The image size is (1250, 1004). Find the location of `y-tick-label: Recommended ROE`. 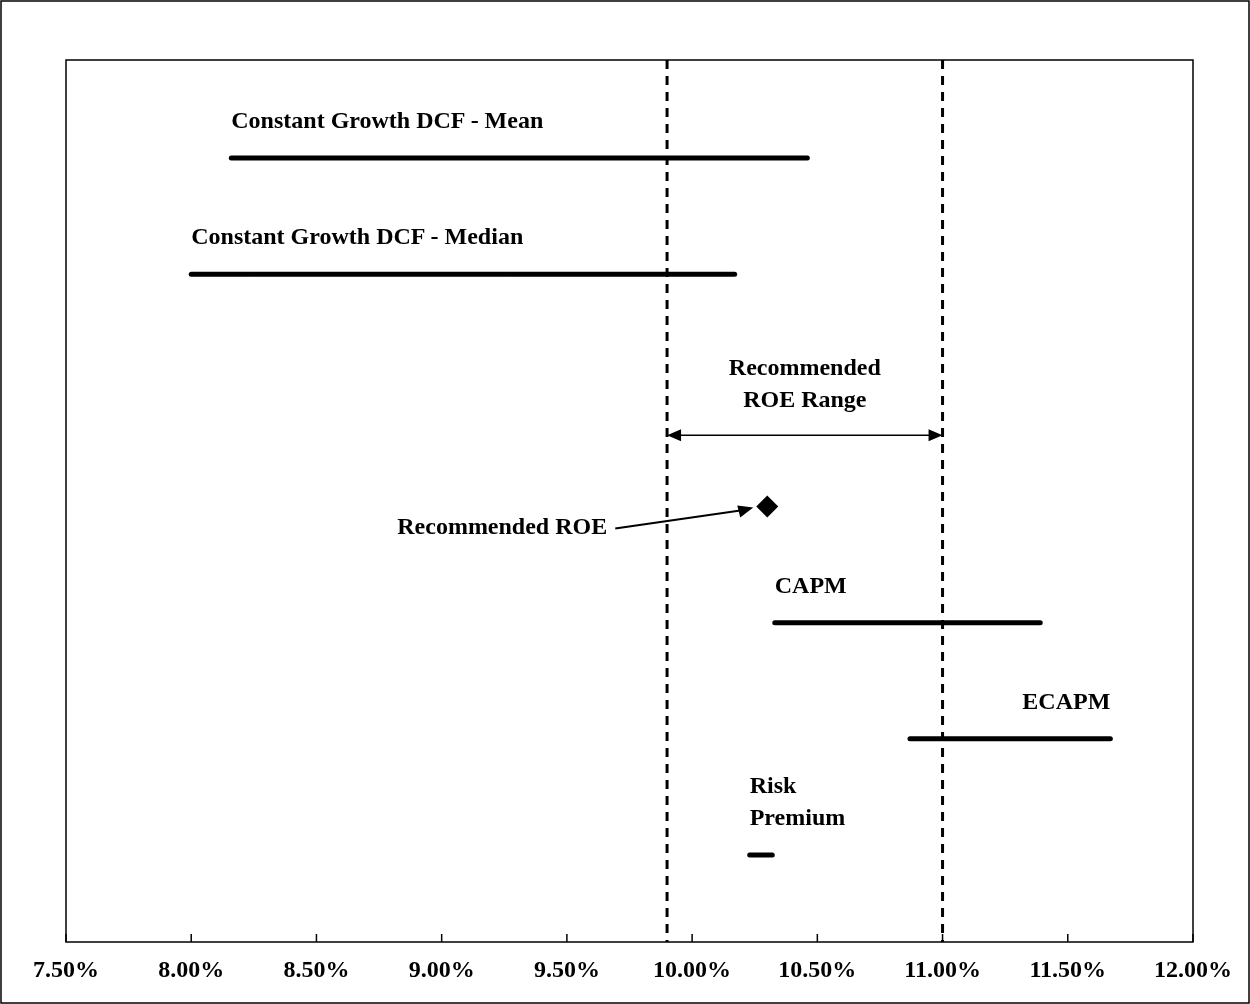

y-tick-label: Recommended ROE is located at coordinates (502, 525).